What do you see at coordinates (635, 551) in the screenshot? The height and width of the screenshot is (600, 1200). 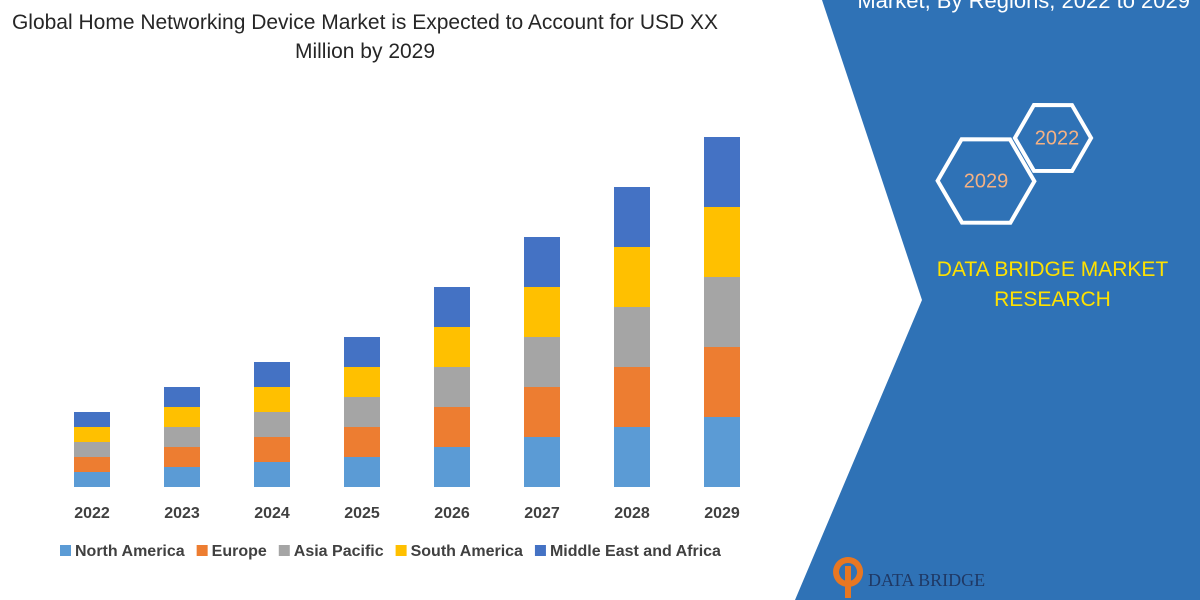 I see `legend-label: Middle East and Africa` at bounding box center [635, 551].